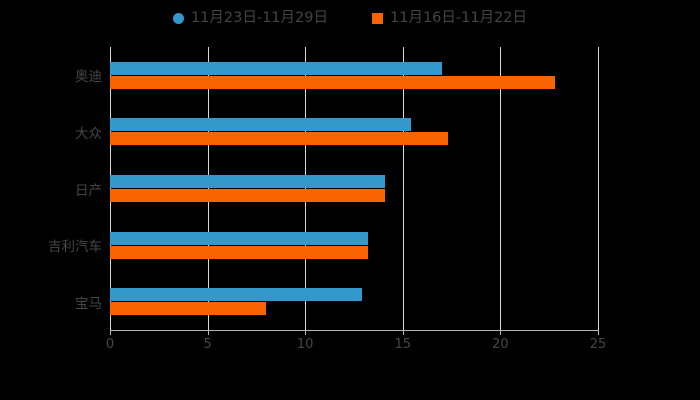  What do you see at coordinates (51, 200) in the screenshot?
I see `y-axis-labels: 奥迪大众日产吉利汽车宝马` at bounding box center [51, 200].